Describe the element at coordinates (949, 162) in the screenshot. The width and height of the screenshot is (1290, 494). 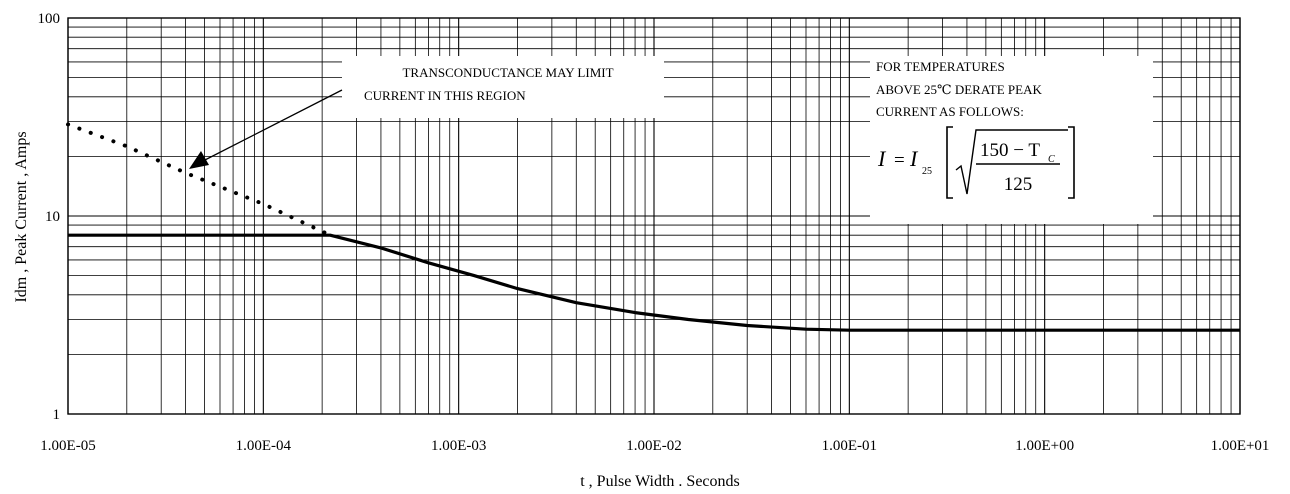
I see `formula-left-bracket` at that location.